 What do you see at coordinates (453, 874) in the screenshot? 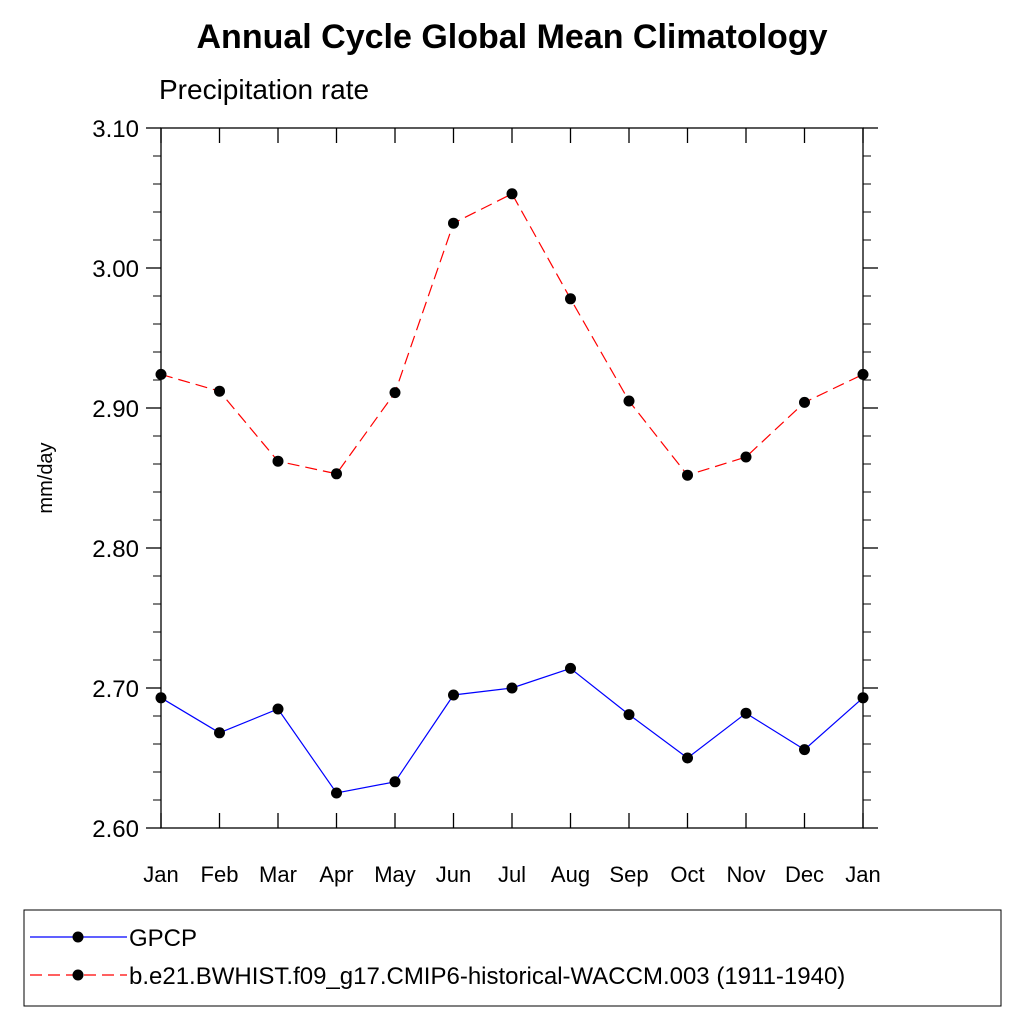
I see `x-tick-label: Jun` at bounding box center [453, 874].